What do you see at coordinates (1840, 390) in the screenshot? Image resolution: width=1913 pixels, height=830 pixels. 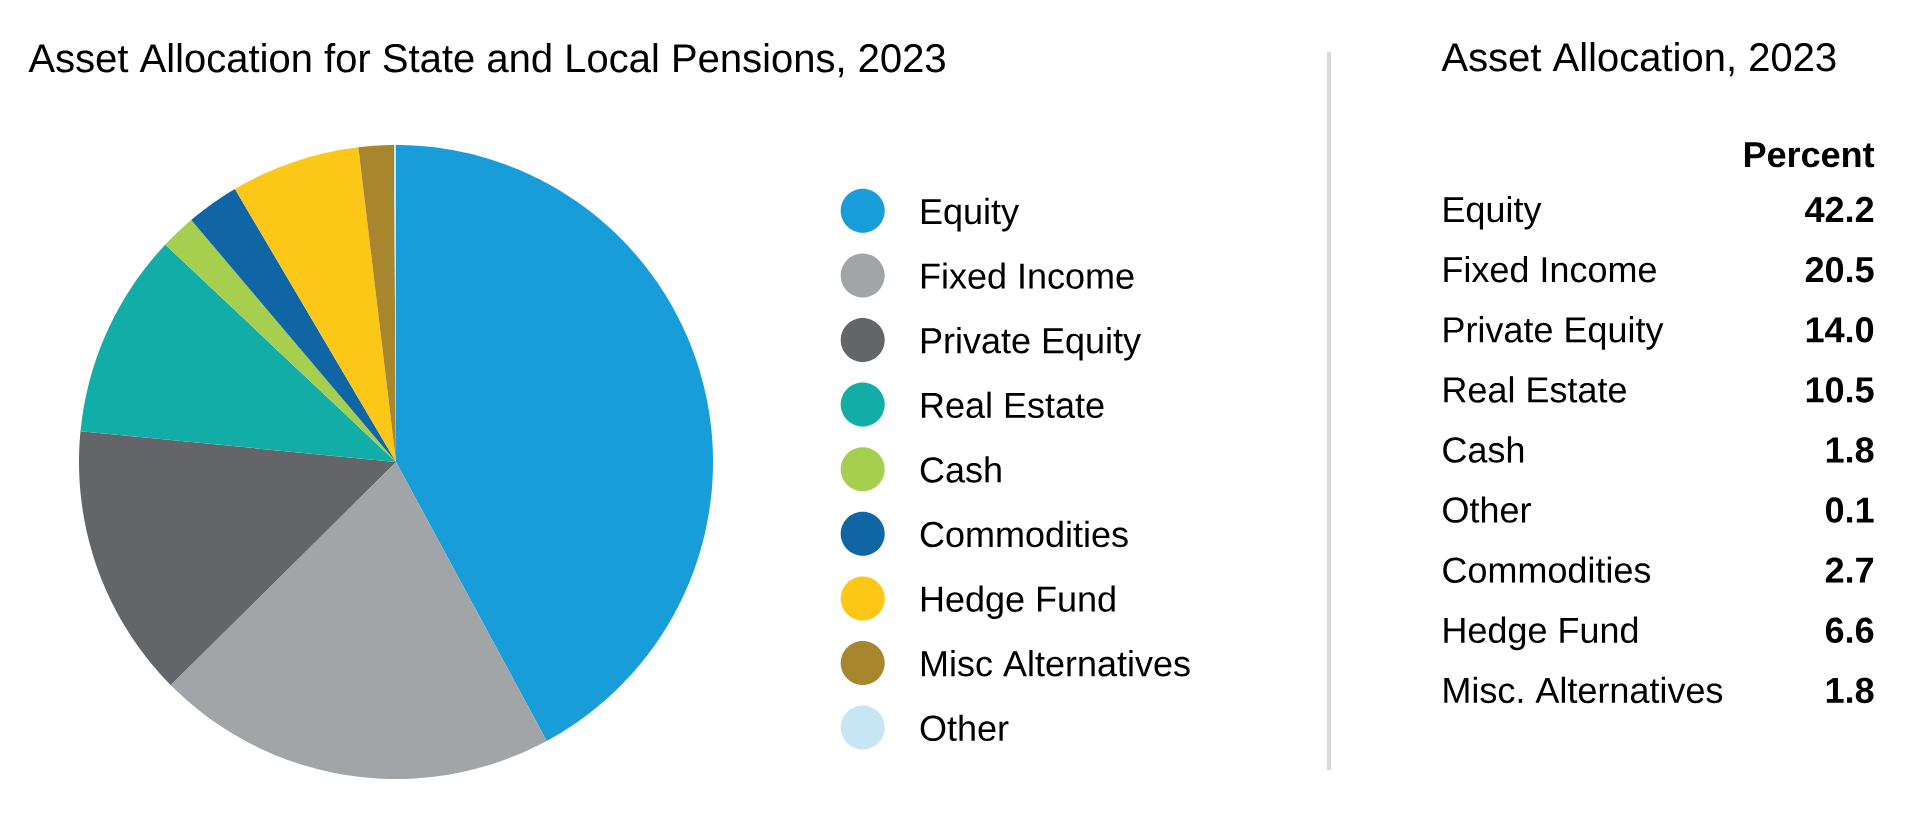 I see `text: 10.5` at bounding box center [1840, 390].